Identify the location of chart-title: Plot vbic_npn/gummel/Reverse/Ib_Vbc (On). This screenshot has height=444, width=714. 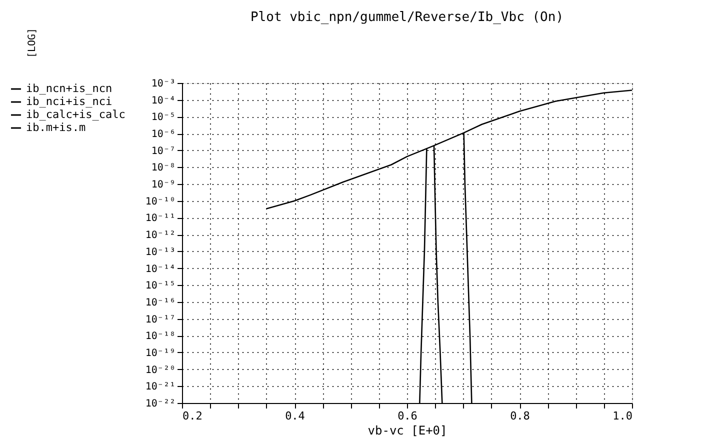
(407, 17).